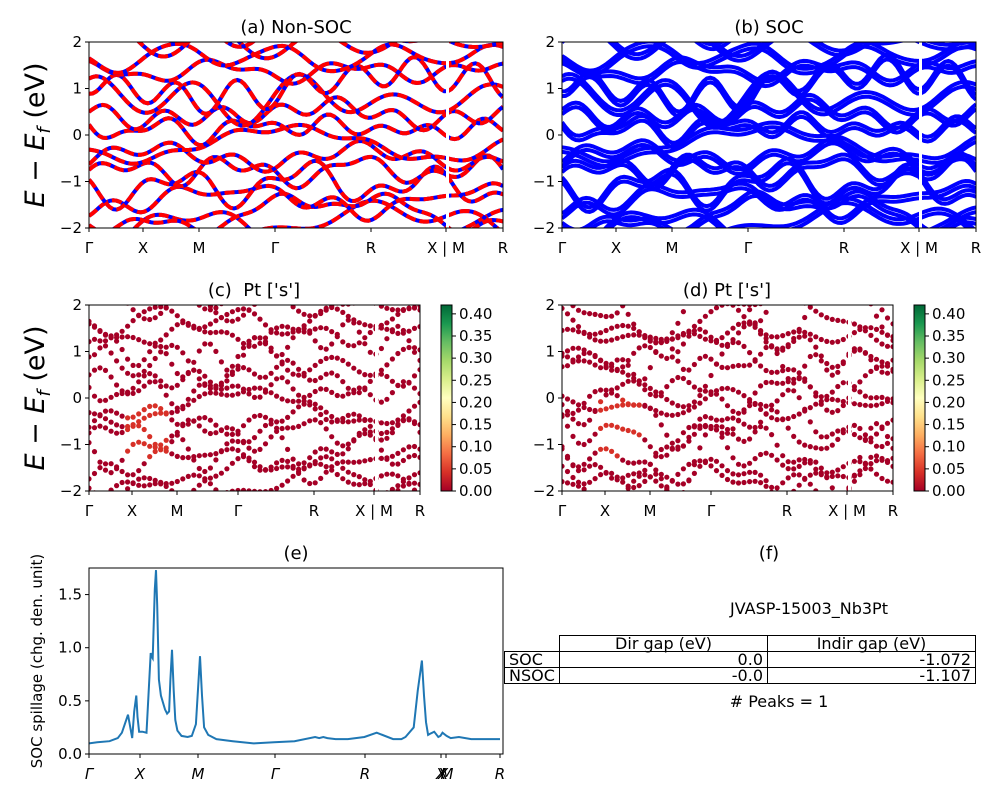 This screenshot has height=800, width=1000. What do you see at coordinates (371, 248) in the screenshot?
I see `x-tick-label: R` at bounding box center [371, 248].